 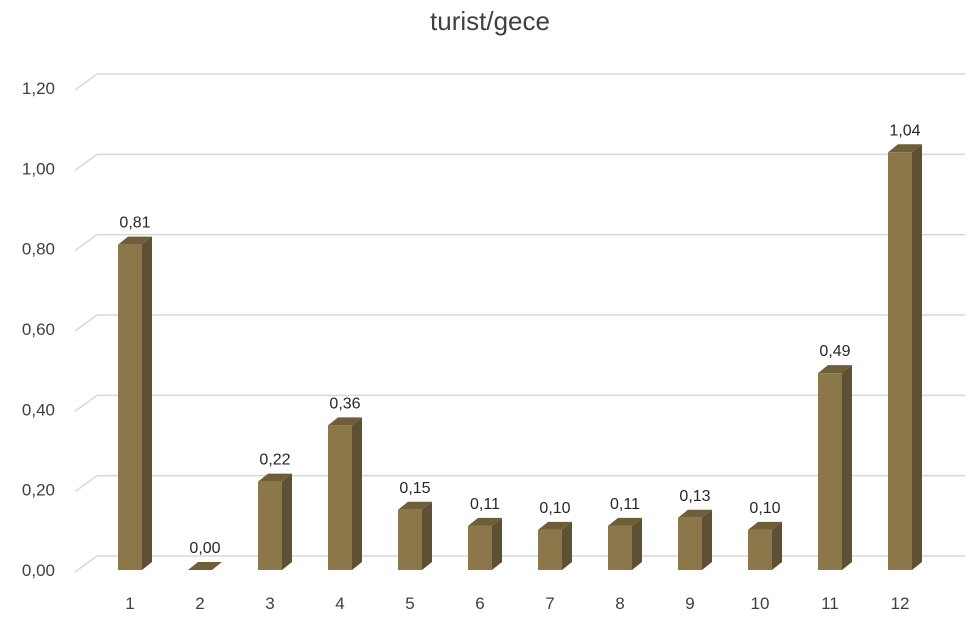 I want to click on data-label: 0,13, so click(x=694, y=496).